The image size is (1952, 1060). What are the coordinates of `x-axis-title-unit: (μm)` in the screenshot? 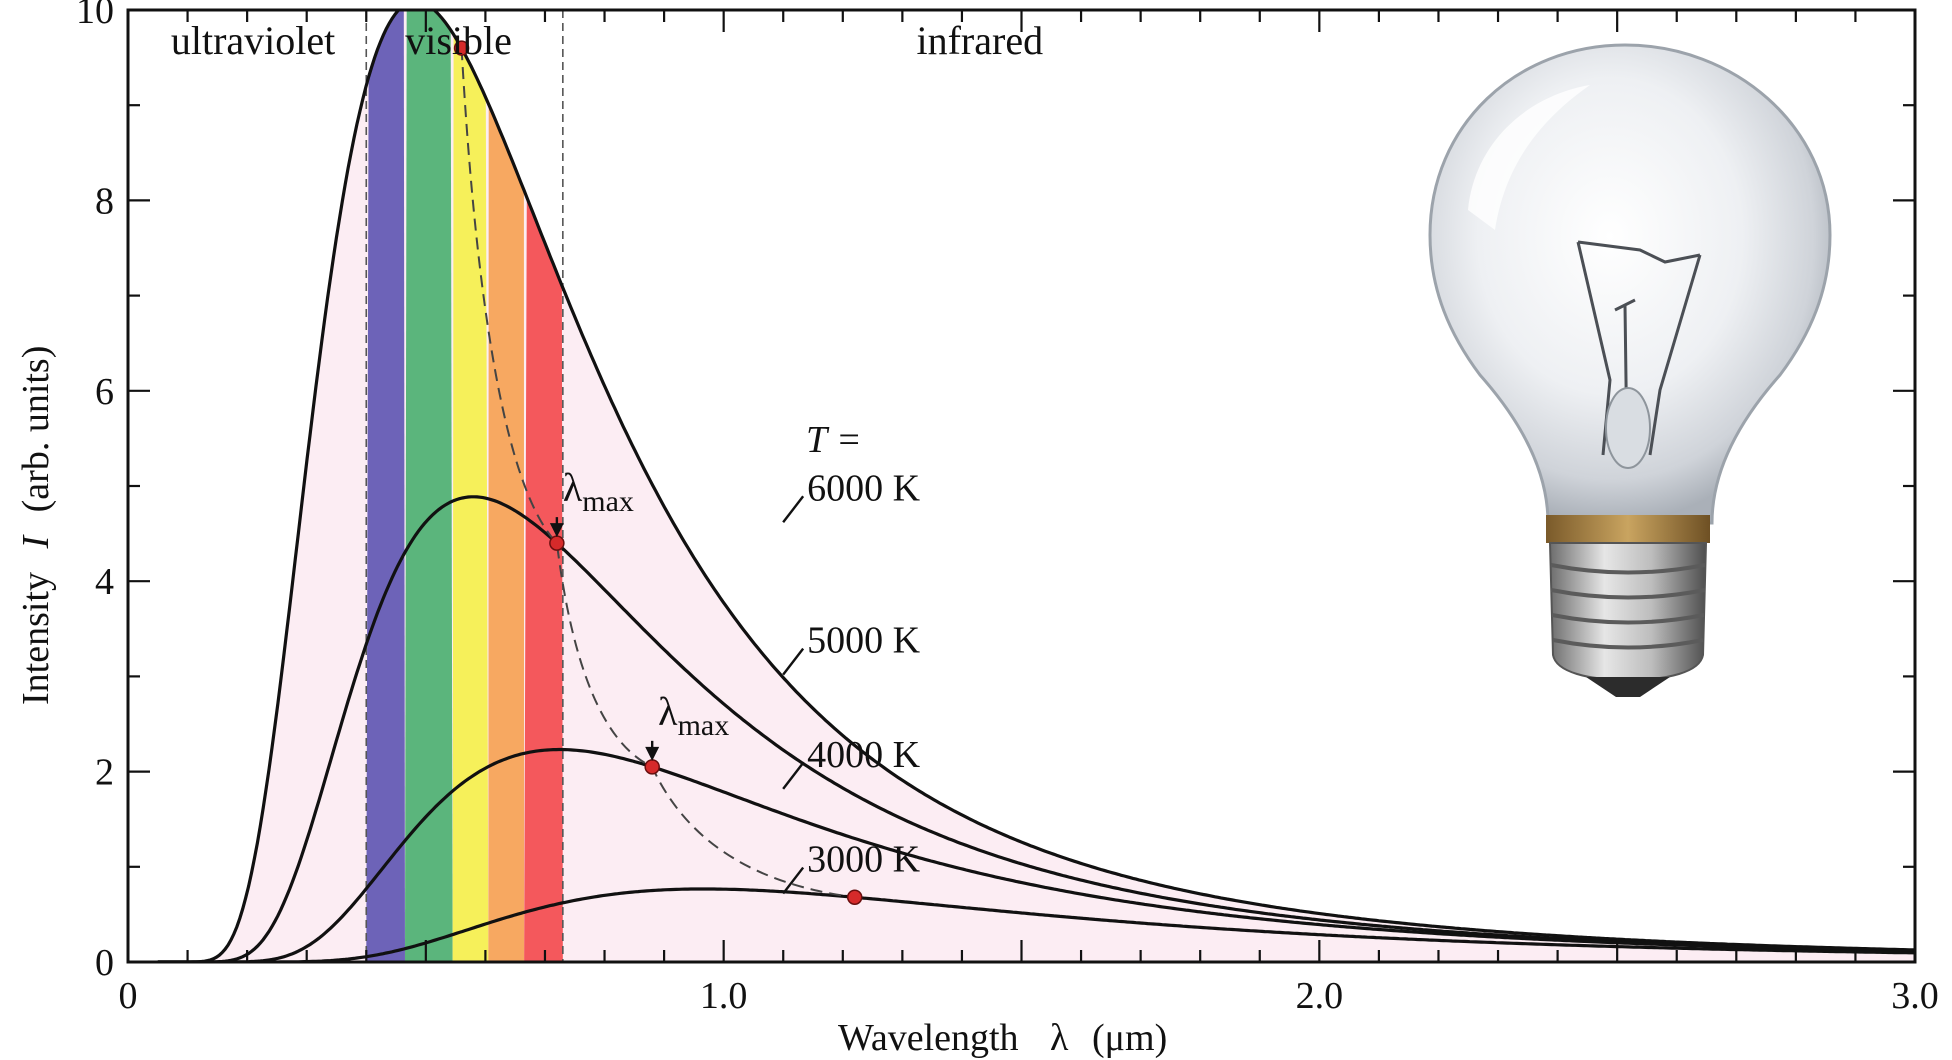 It's located at (1129, 1038).